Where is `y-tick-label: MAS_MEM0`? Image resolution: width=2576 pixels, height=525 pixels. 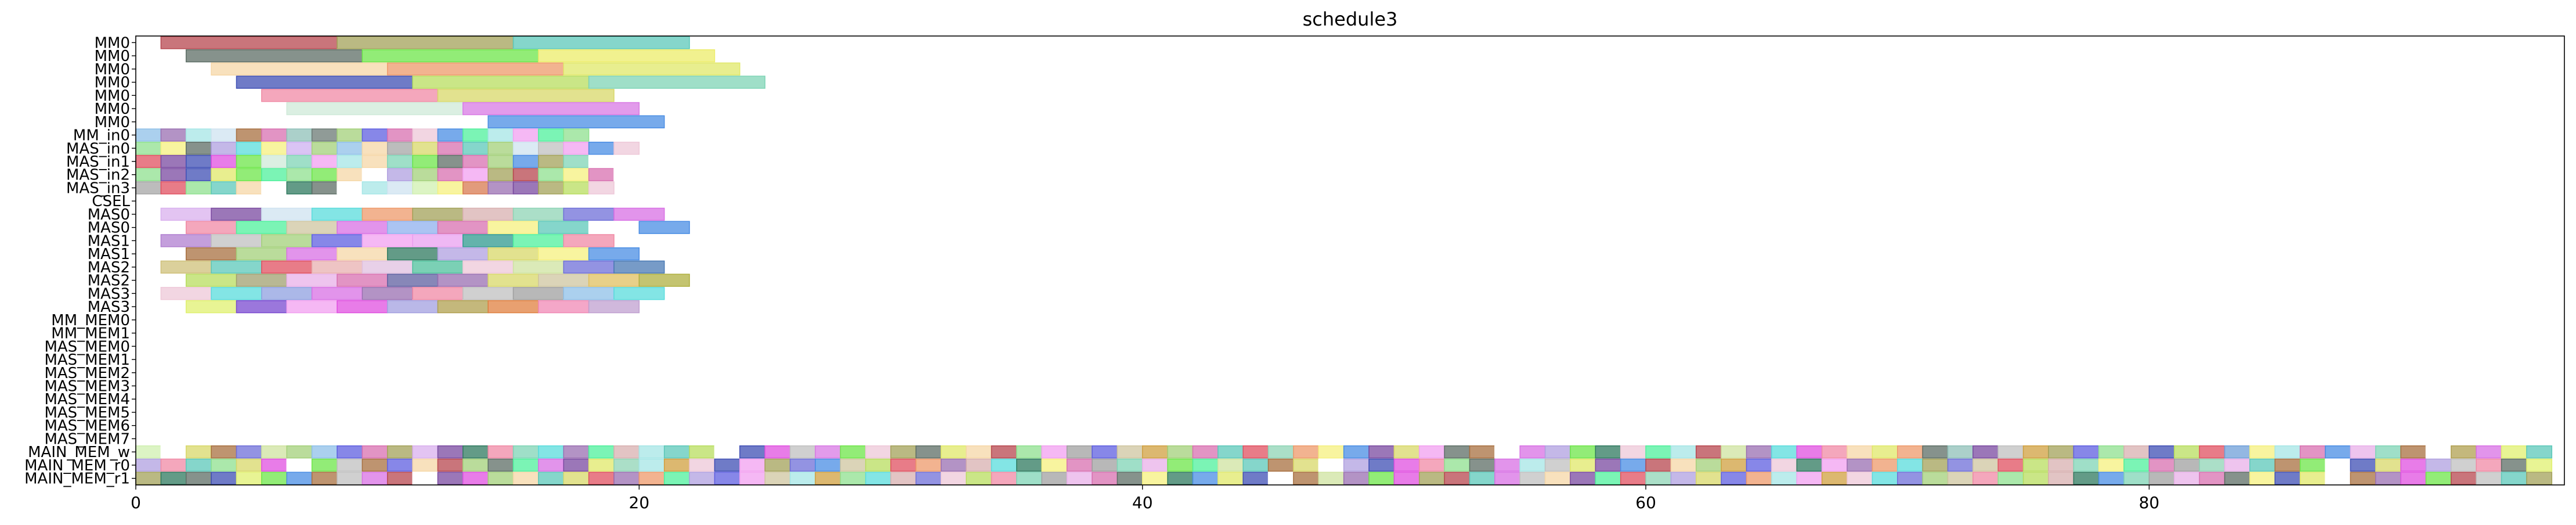
y-tick-label: MAS_MEM0 is located at coordinates (87, 346).